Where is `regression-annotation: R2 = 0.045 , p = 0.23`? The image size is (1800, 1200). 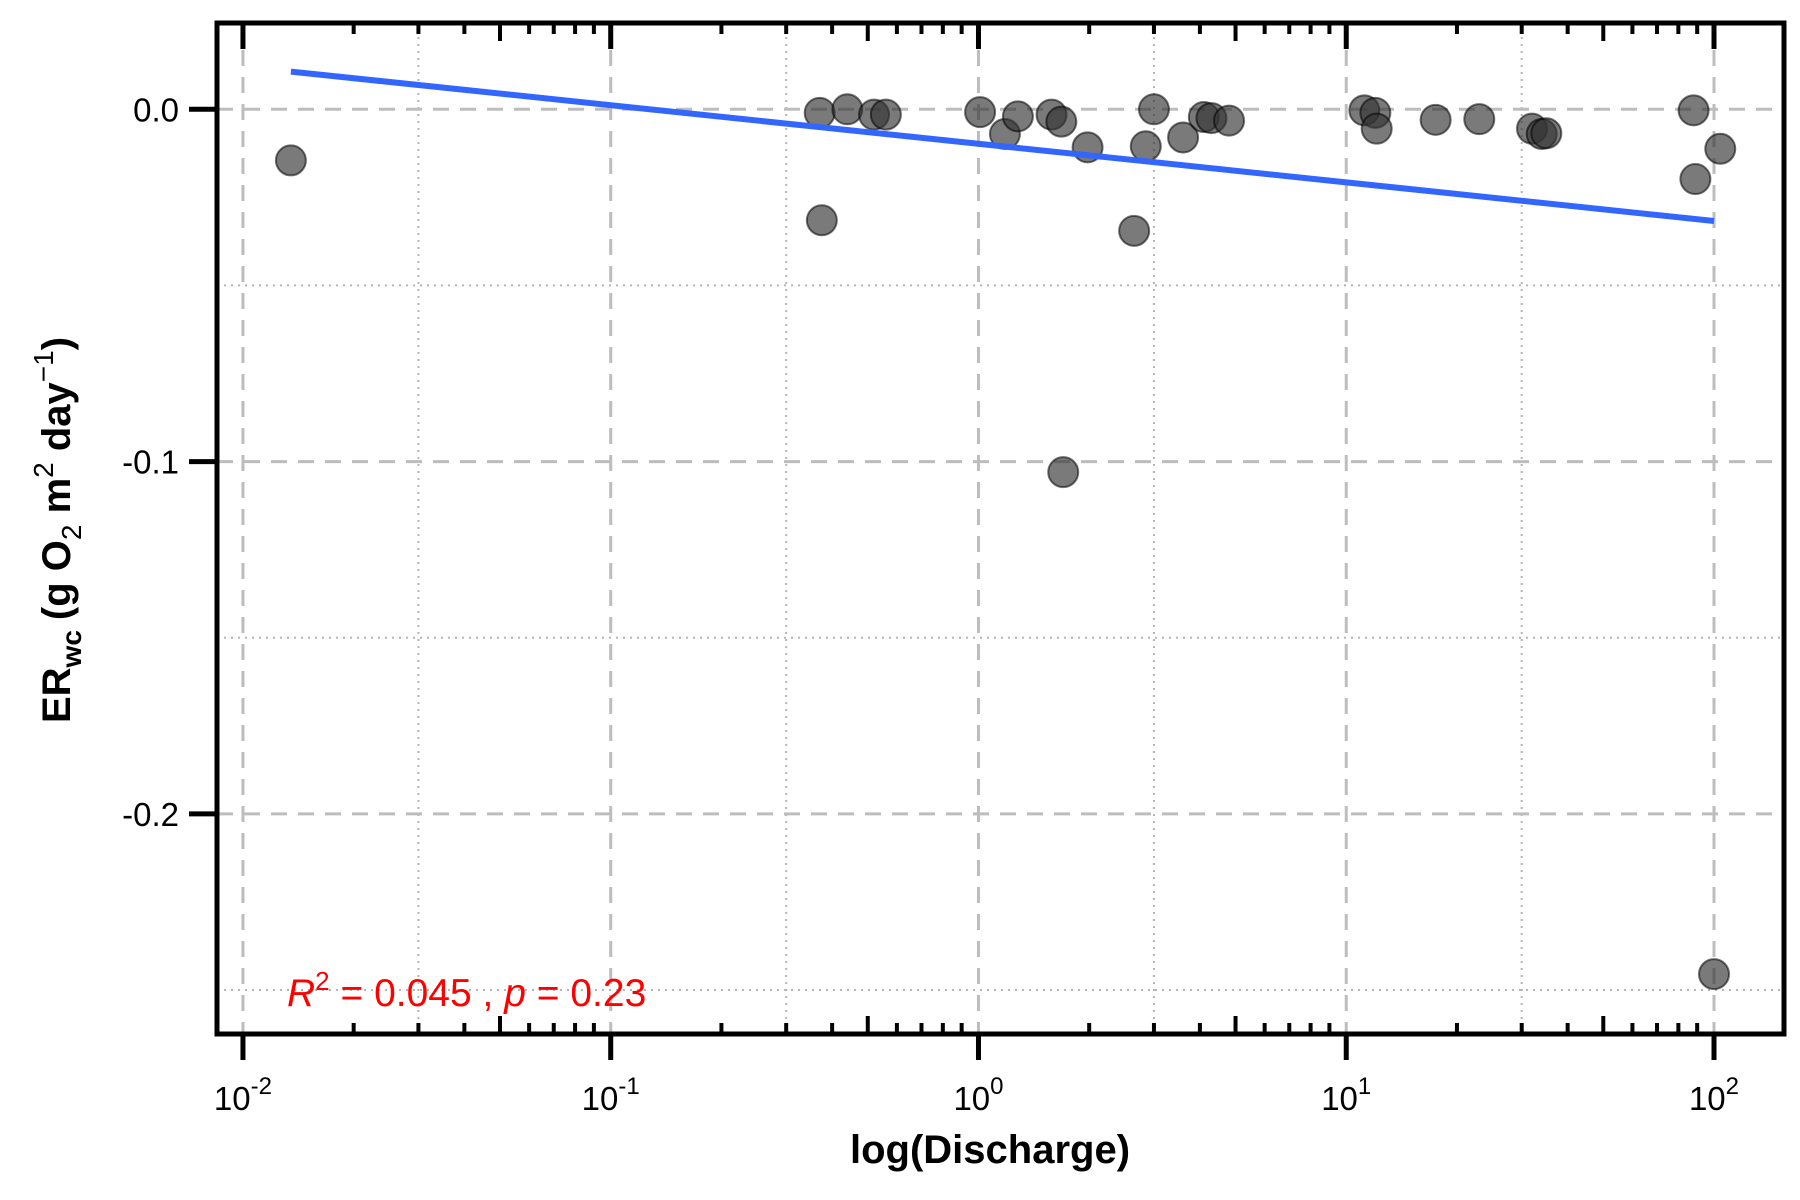 regression-annotation: R2 = 0.045 , p = 0.23 is located at coordinates (466, 990).